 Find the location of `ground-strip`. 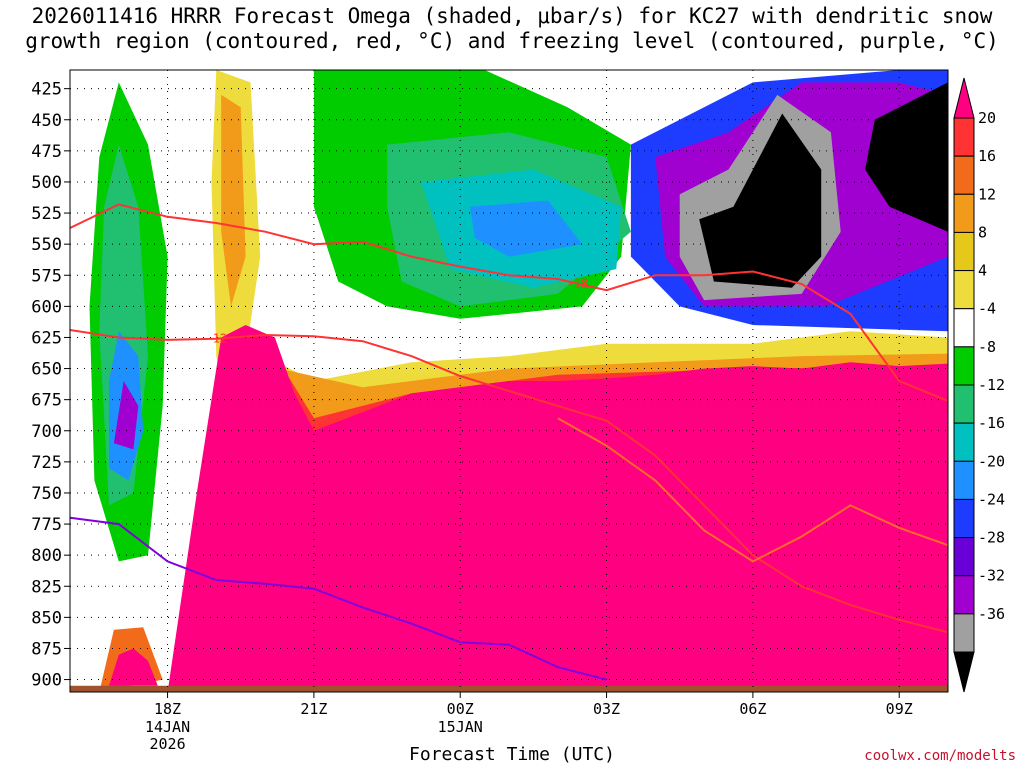

ground-strip is located at coordinates (509, 688).